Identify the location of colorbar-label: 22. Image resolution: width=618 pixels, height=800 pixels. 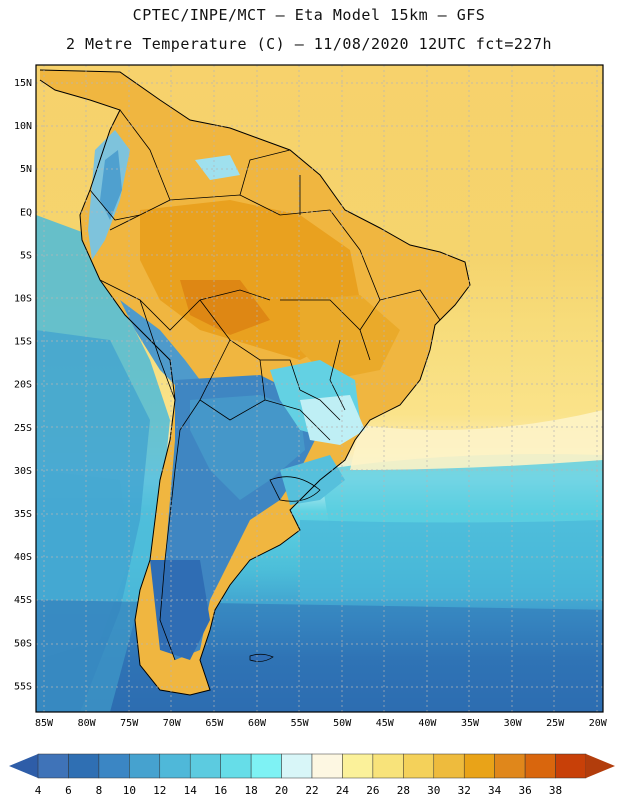
(311, 790).